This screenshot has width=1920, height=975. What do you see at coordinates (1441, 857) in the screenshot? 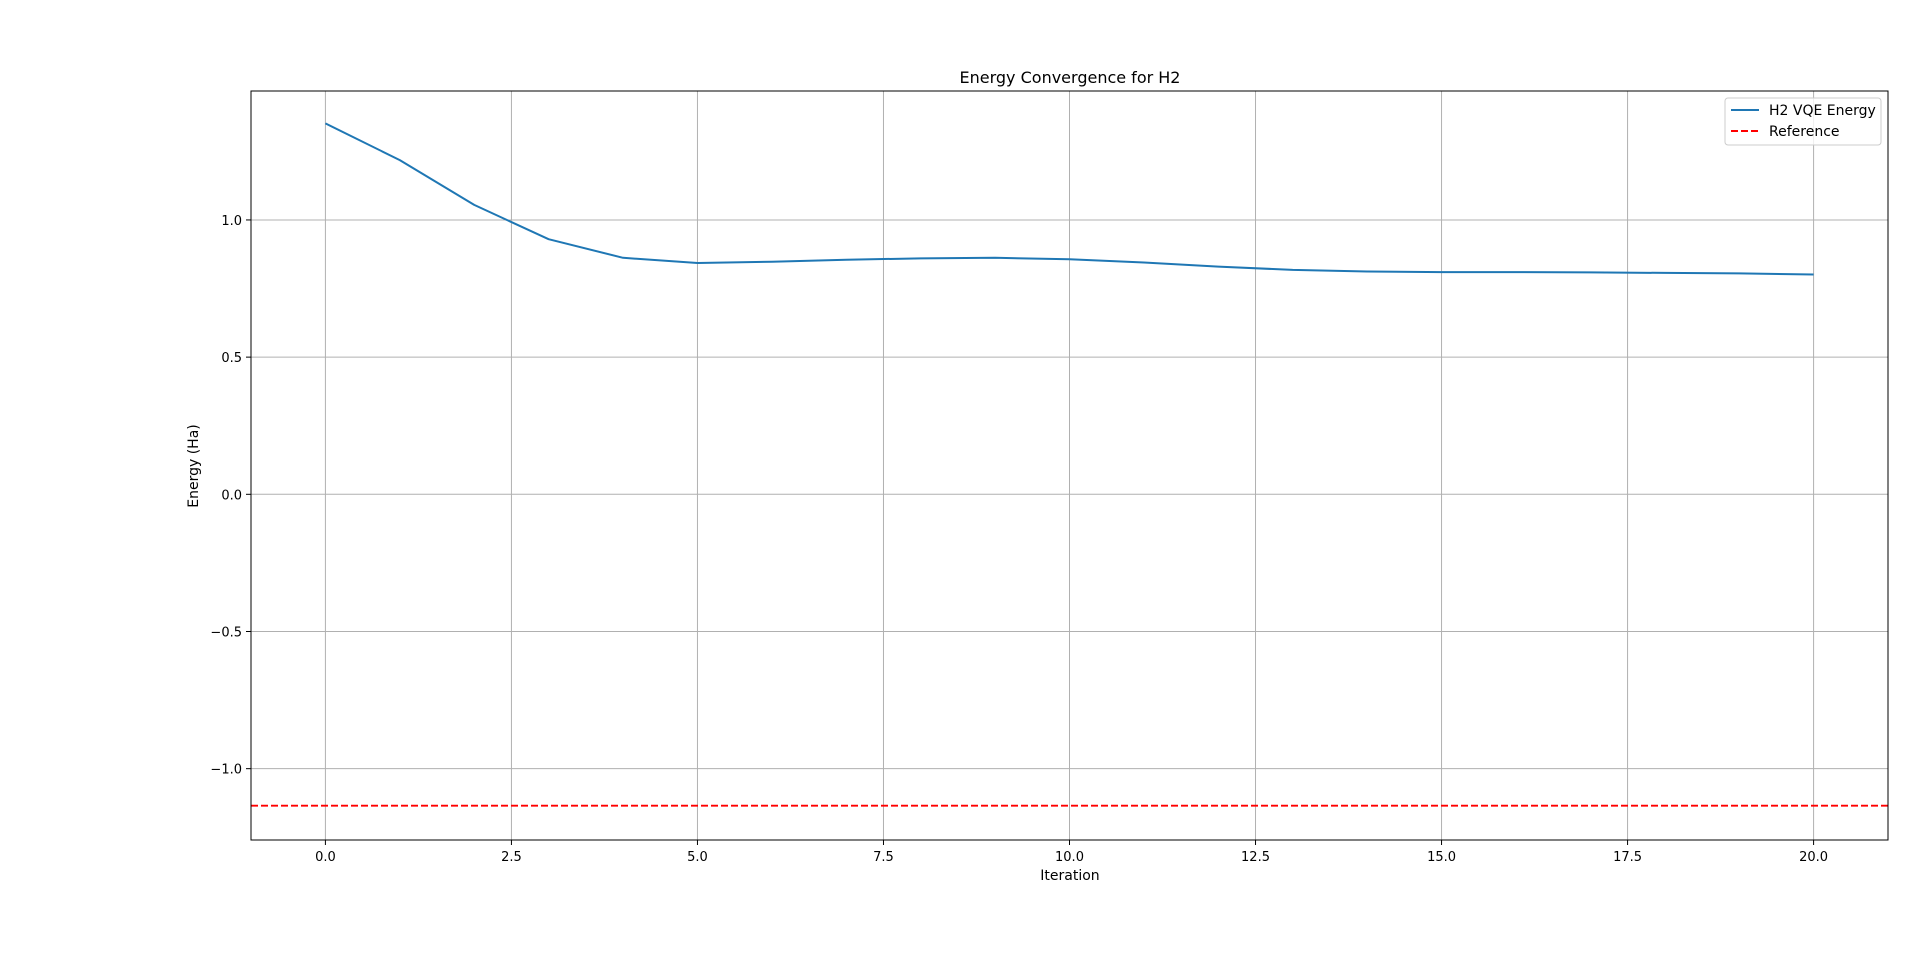
I see `x-tick-label: 15.0` at bounding box center [1441, 857].